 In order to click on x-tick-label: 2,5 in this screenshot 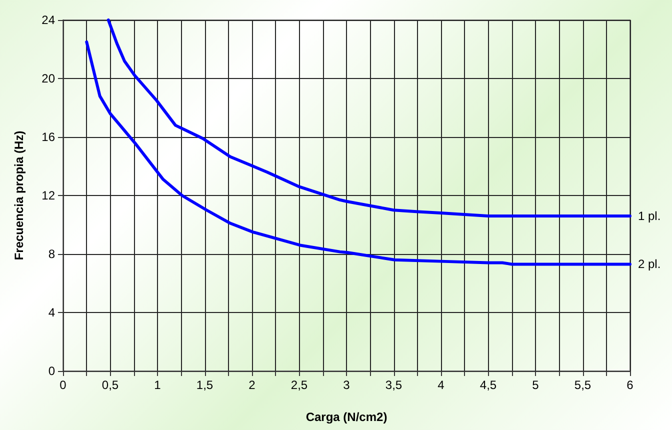, I will do `click(299, 385)`.